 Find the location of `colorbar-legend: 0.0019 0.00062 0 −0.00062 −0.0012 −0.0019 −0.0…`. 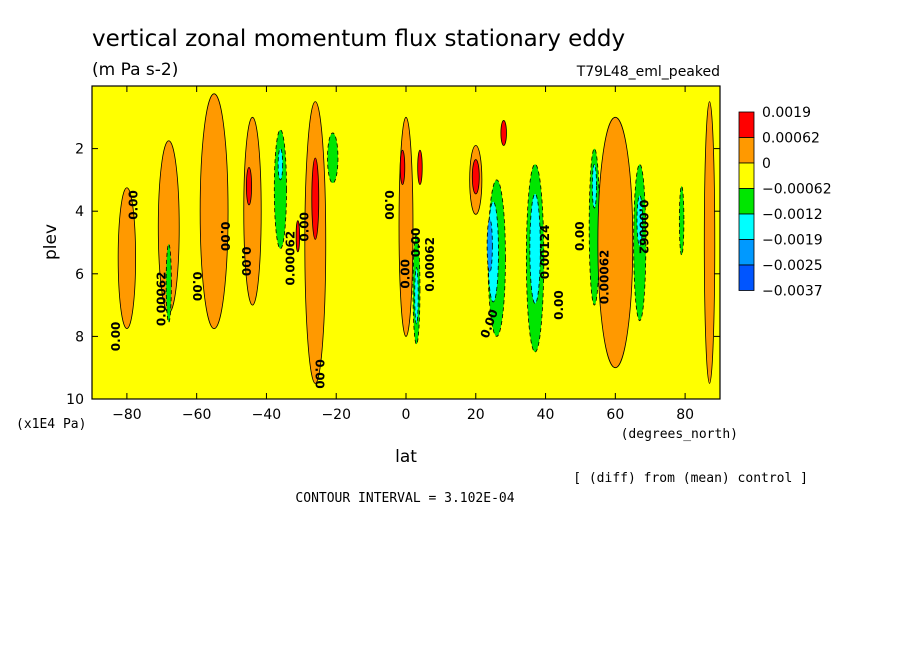

colorbar-legend: 0.0019 0.00062 0 −0.00062 −0.0012 −0.0019 −0.0… is located at coordinates (785, 202).